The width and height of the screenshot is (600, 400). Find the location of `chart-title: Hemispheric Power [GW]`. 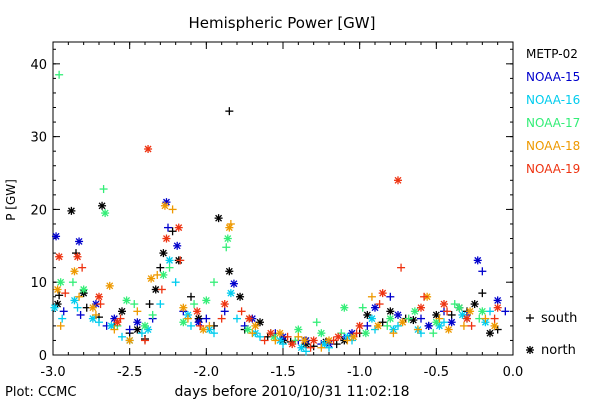

chart-title: Hemispheric Power [GW] is located at coordinates (282, 23).